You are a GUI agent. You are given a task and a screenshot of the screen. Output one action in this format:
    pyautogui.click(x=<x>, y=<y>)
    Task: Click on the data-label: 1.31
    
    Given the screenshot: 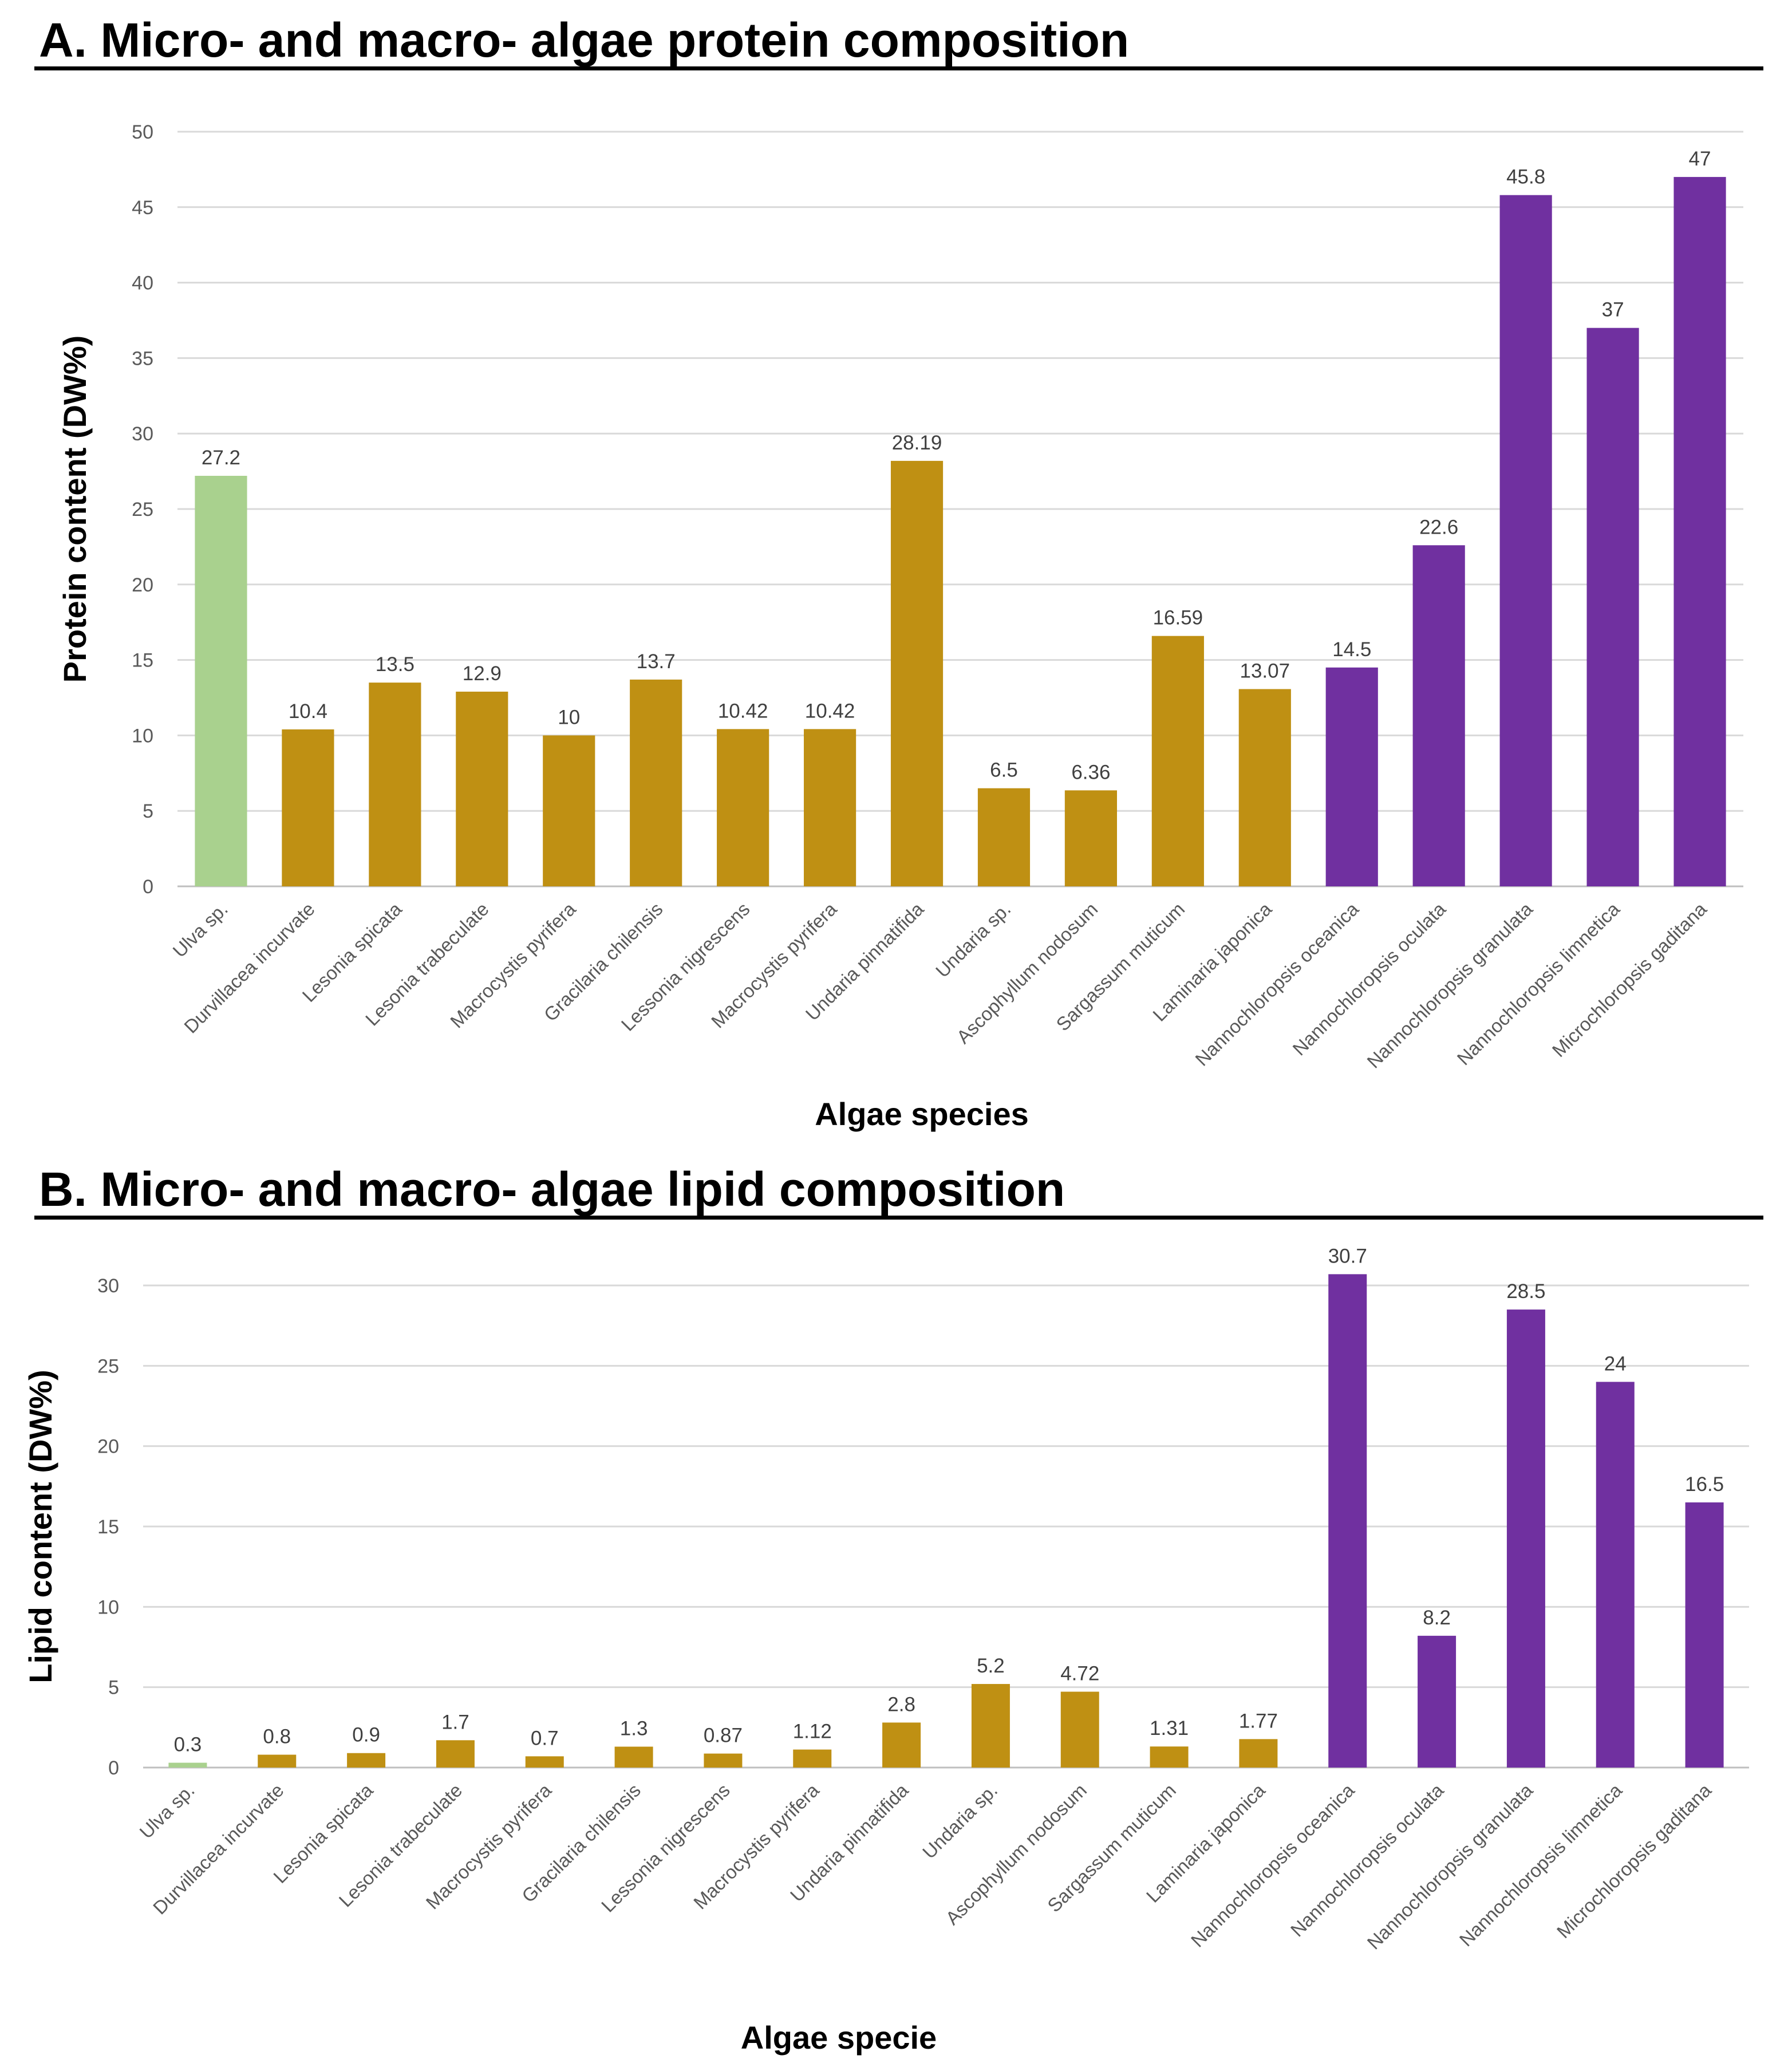 What is the action you would take?
    pyautogui.click(x=1170, y=1728)
    